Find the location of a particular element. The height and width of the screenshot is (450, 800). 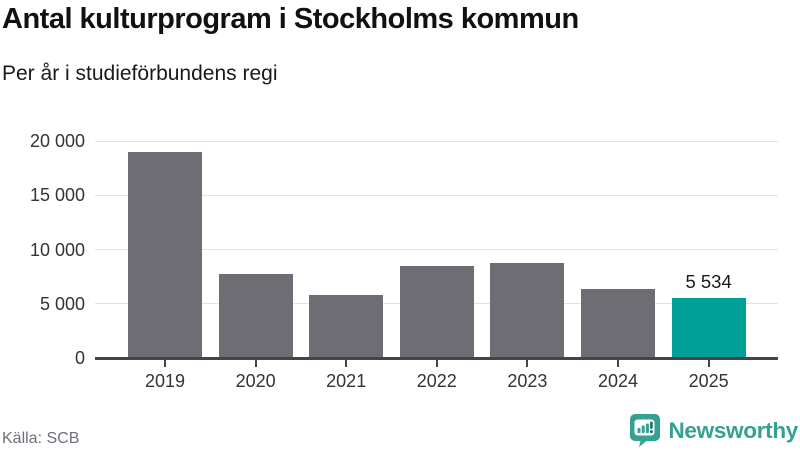

y-axis-tick-label: 5 000 is located at coordinates (62, 303).